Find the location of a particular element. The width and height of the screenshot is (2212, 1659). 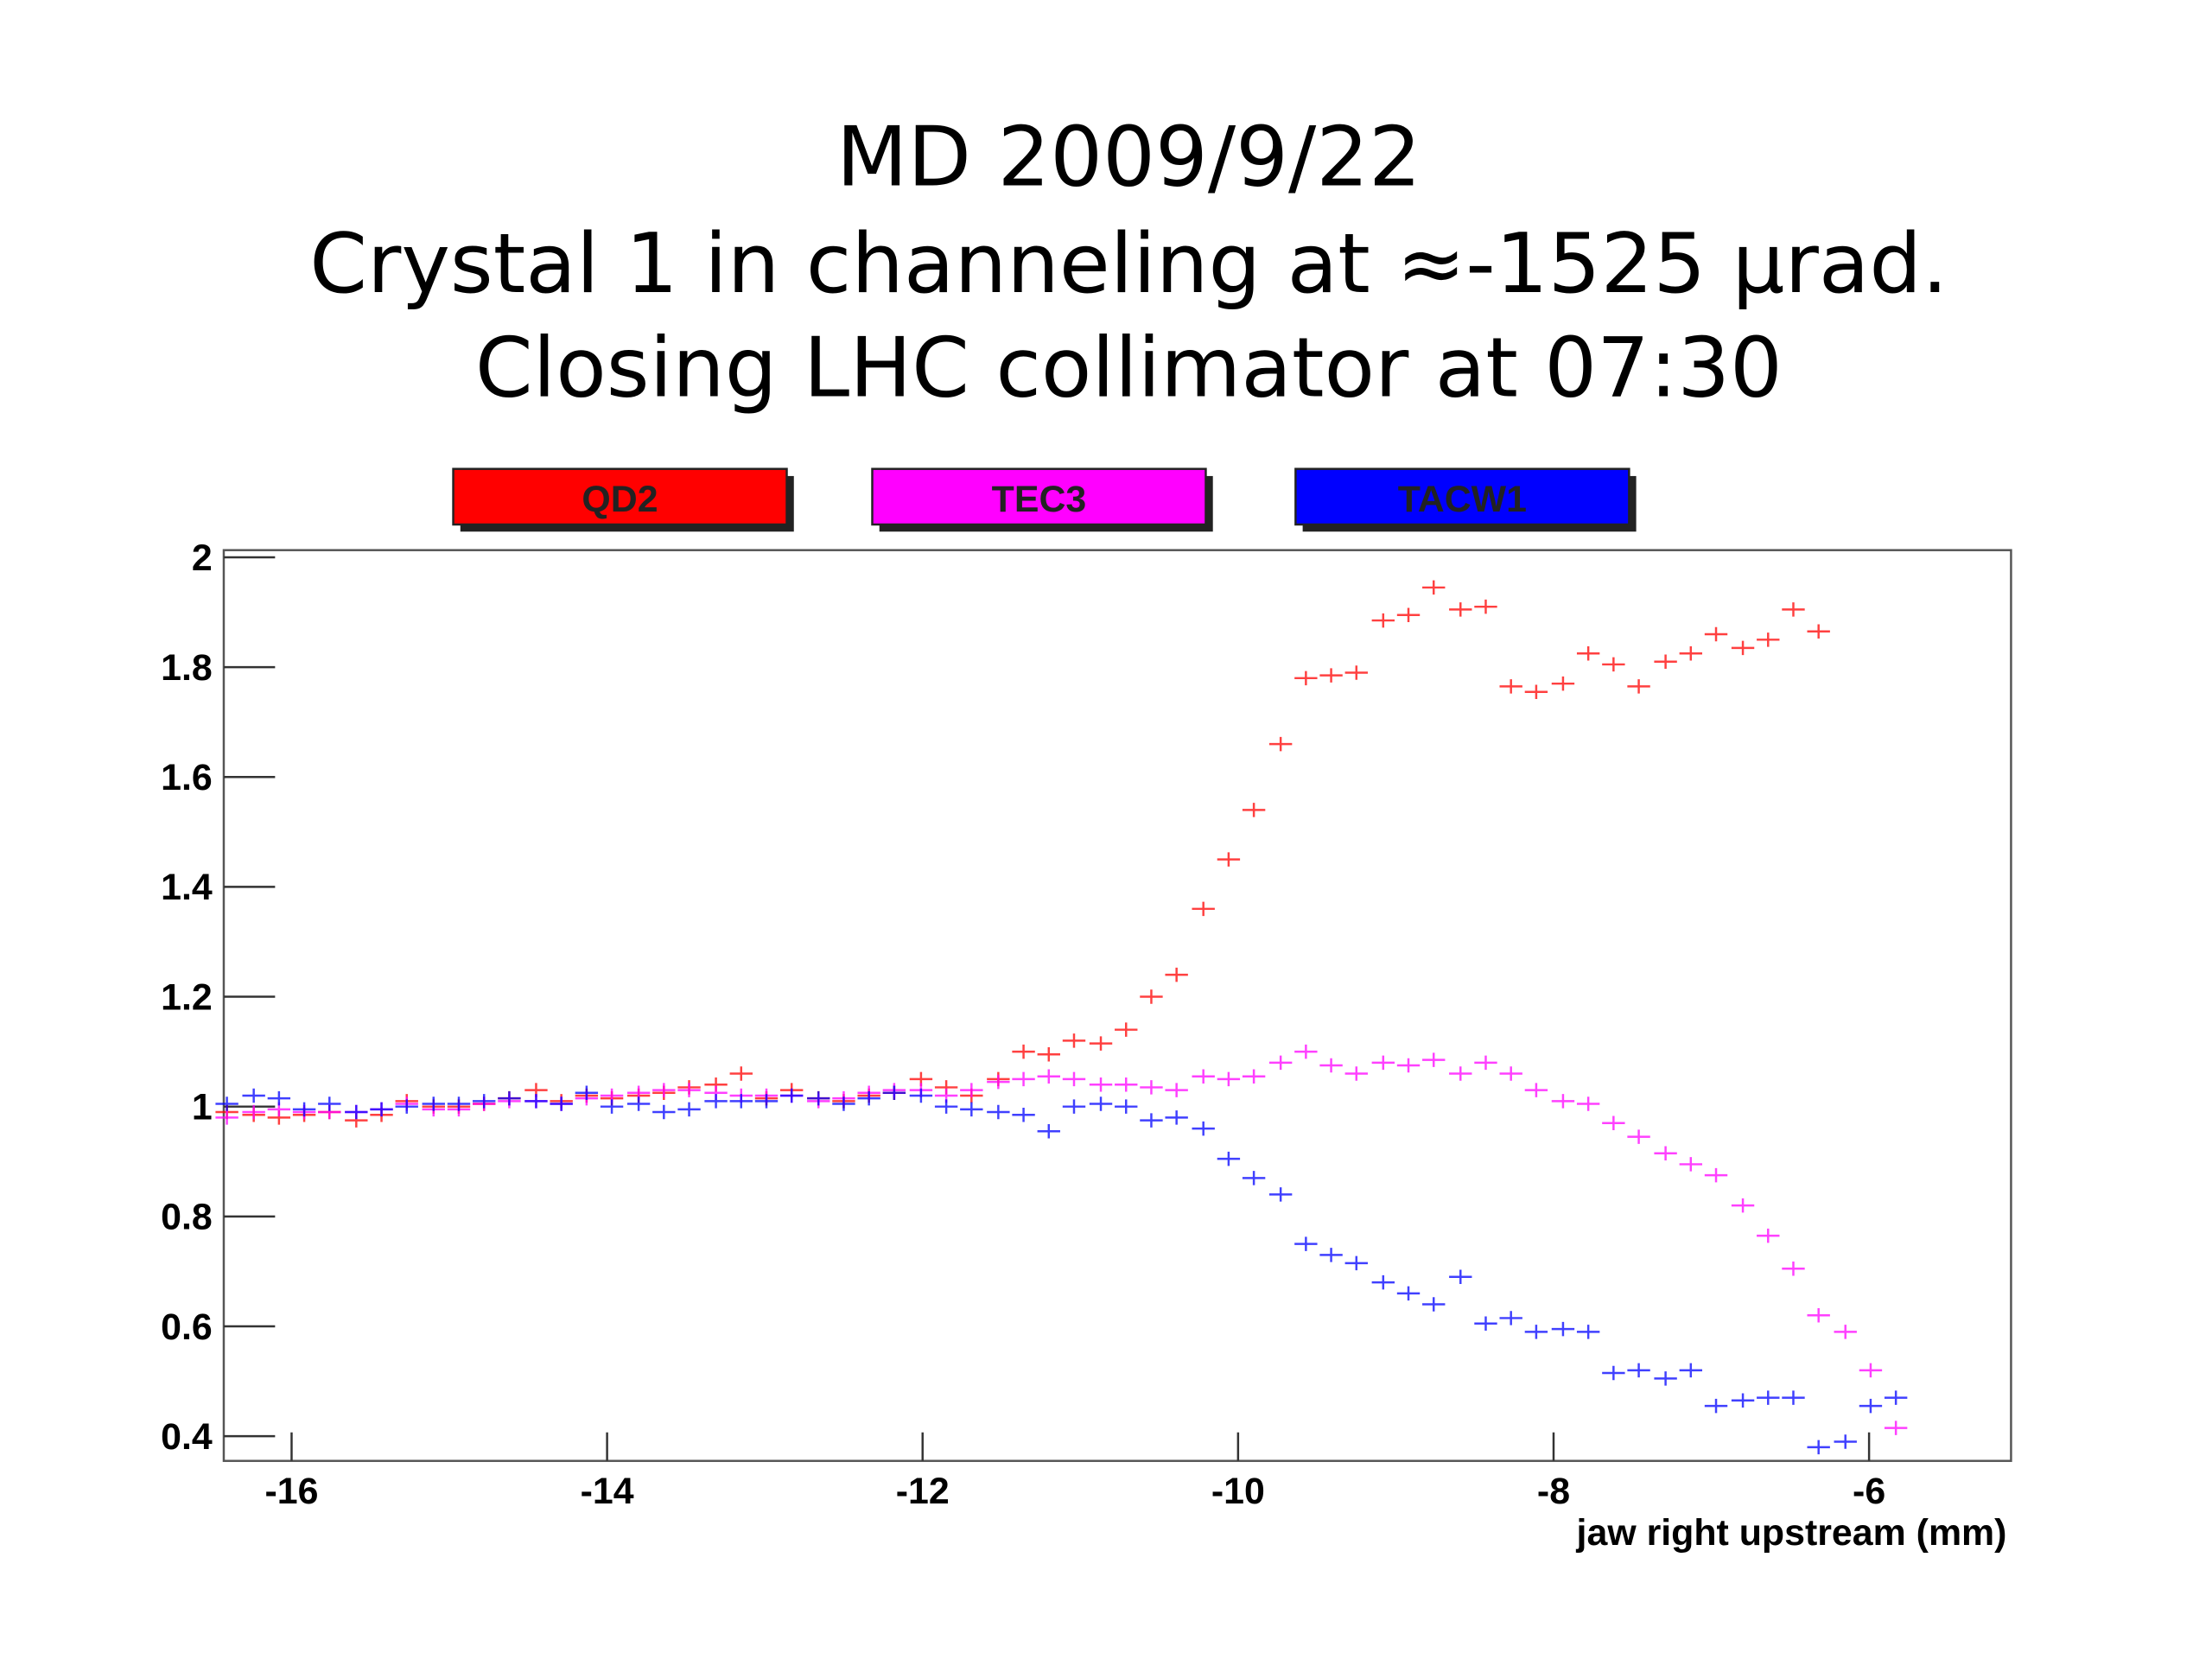

x-tick-label: -8 is located at coordinates (1553, 1491).